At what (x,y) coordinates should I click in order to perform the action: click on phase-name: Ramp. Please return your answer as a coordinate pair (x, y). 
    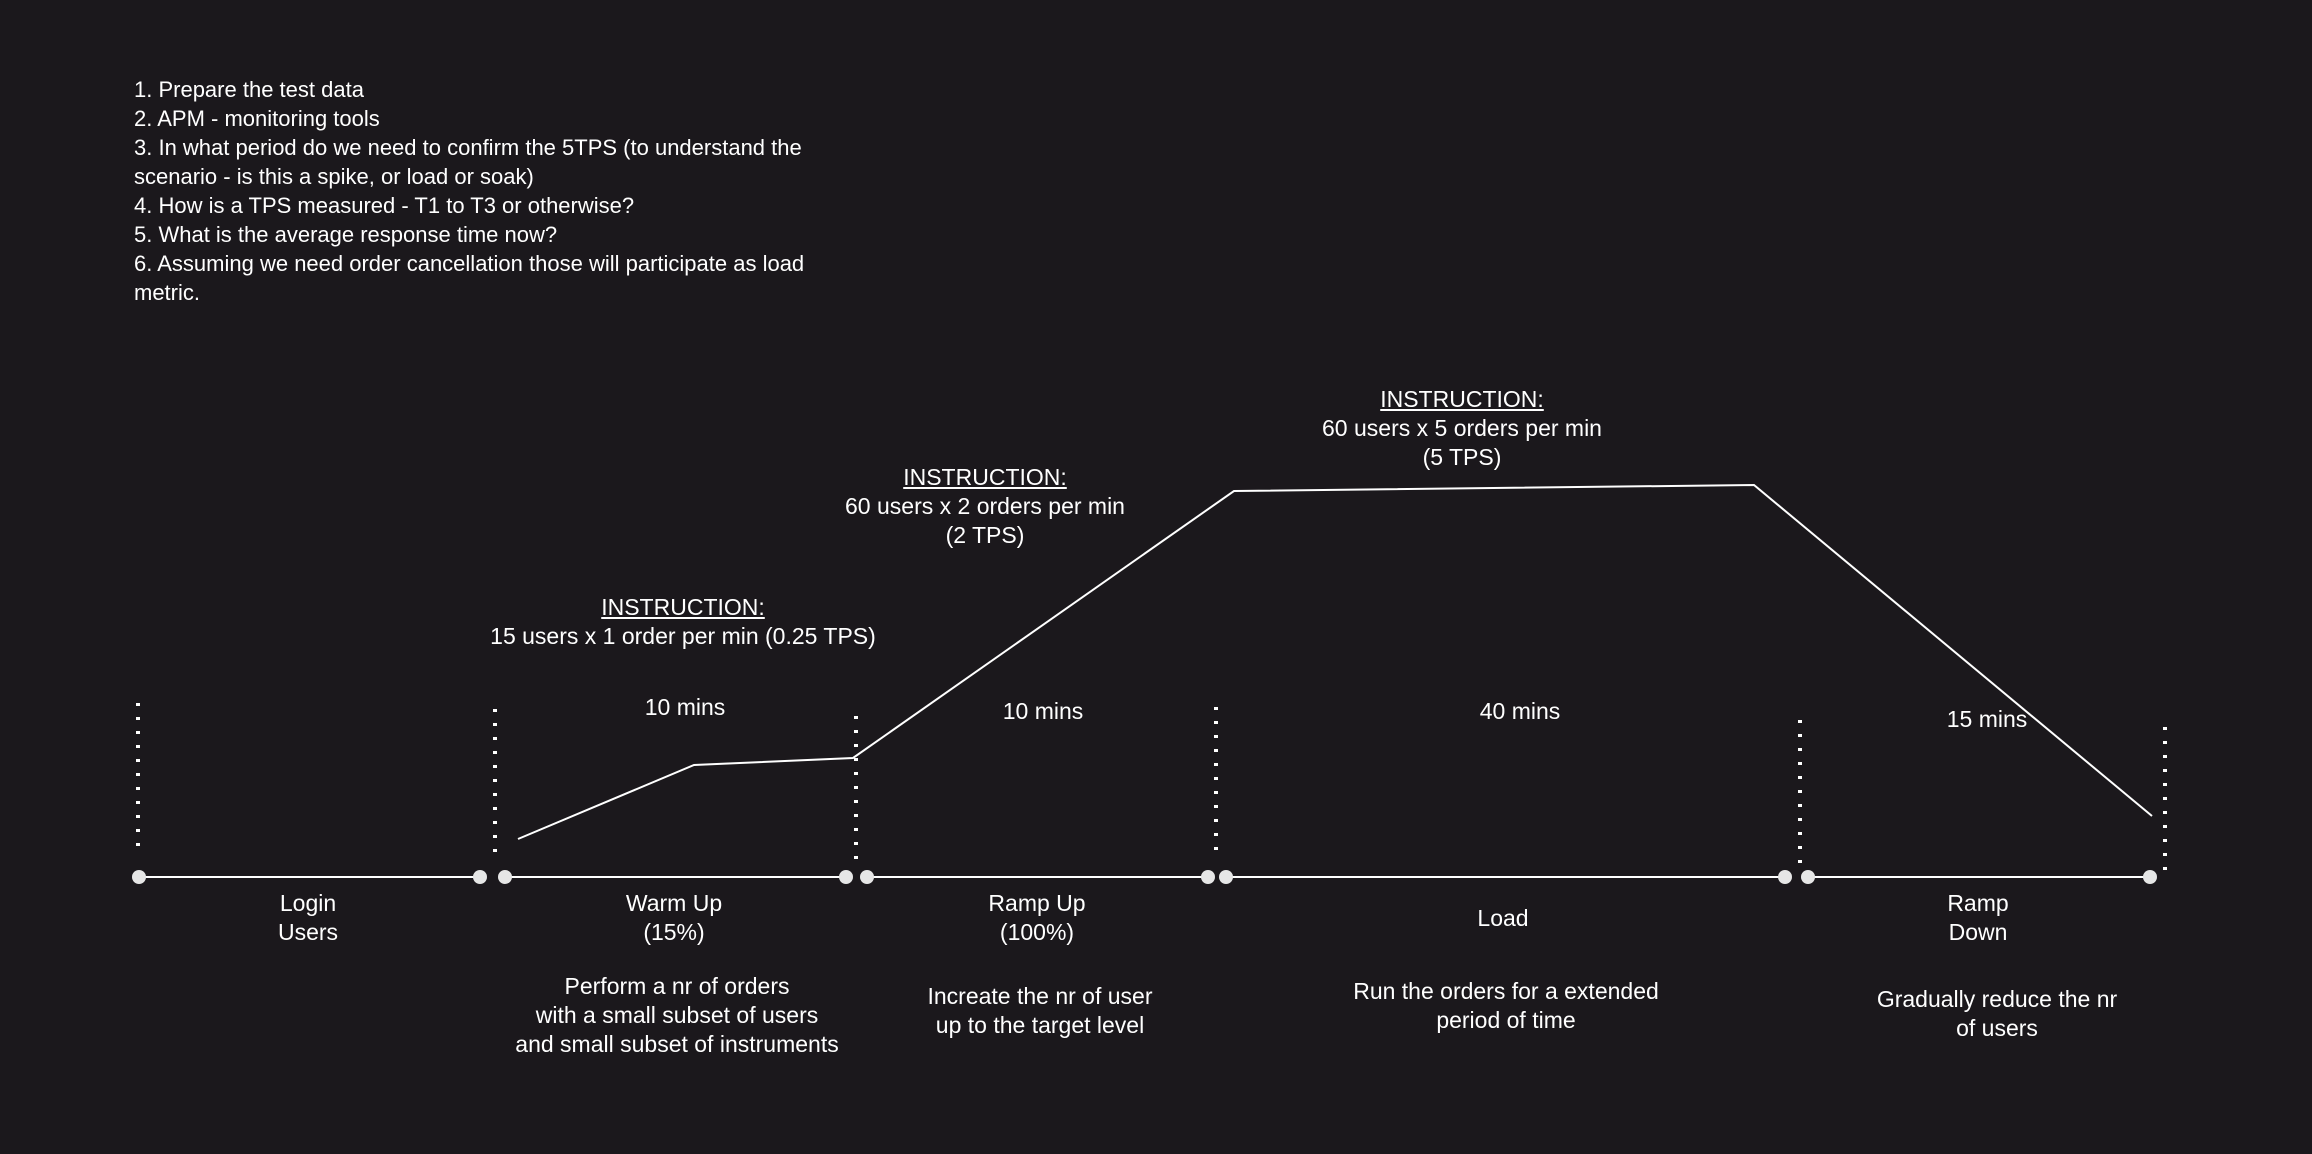
    Looking at the image, I should click on (1978, 903).